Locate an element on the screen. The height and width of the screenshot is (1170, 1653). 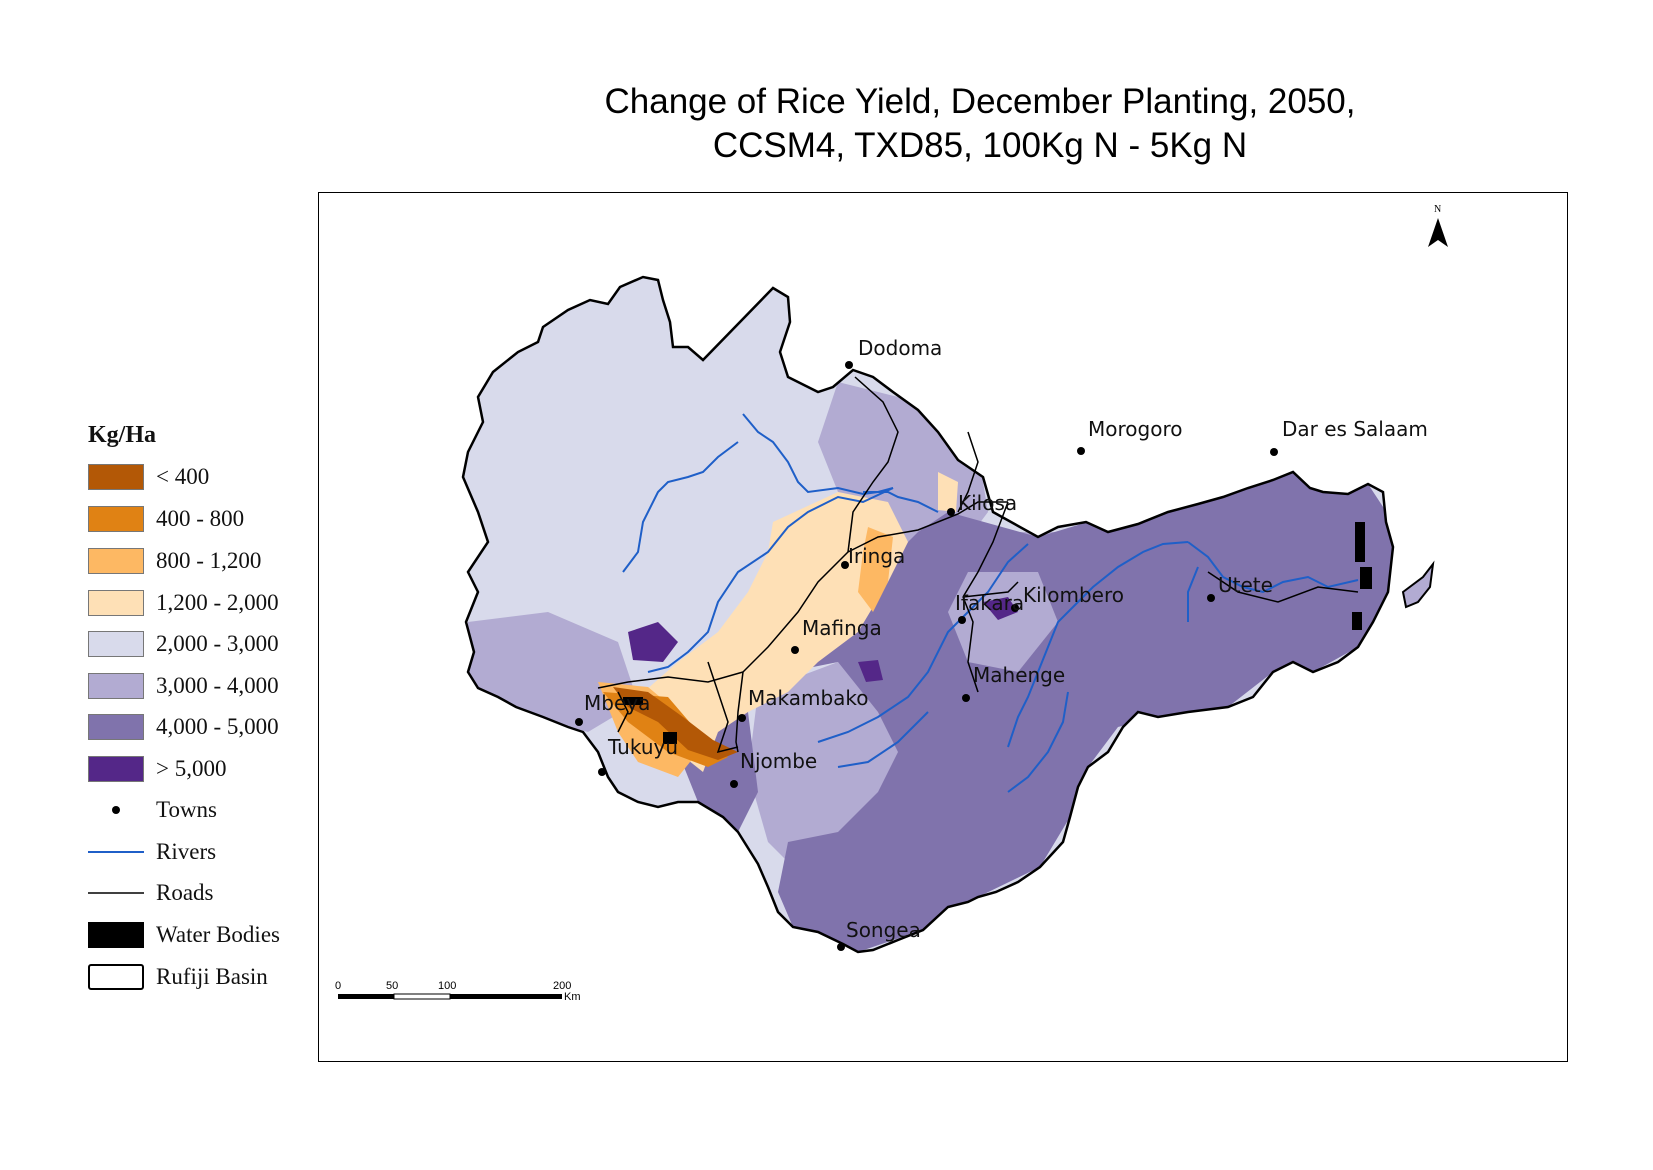
north-arrow: N is located at coordinates (1438, 225).